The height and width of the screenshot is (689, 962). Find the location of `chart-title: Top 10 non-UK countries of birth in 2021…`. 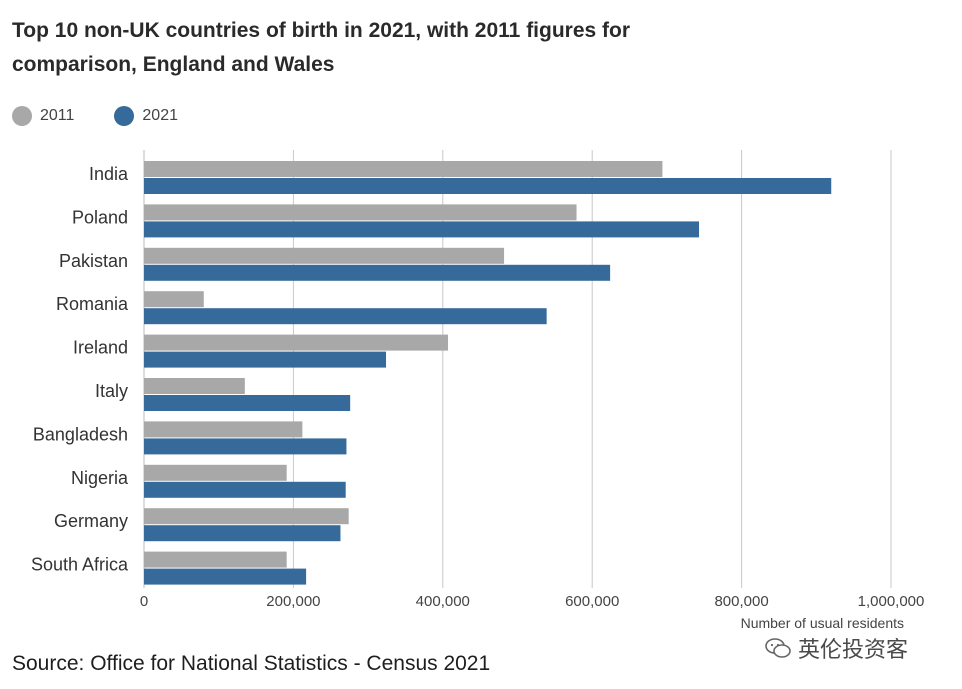

chart-title: Top 10 non-UK countries of birth in 2021… is located at coordinates (321, 47).